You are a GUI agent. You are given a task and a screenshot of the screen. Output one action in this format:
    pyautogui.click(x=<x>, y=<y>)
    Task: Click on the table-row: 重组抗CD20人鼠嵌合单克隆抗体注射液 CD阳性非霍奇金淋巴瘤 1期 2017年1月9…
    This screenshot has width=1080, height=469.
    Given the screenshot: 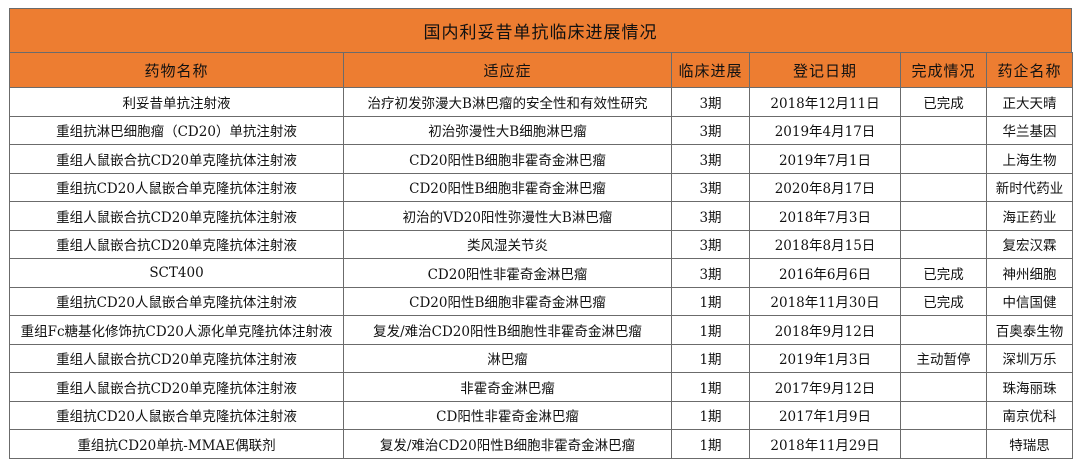 What is the action you would take?
    pyautogui.click(x=541, y=415)
    